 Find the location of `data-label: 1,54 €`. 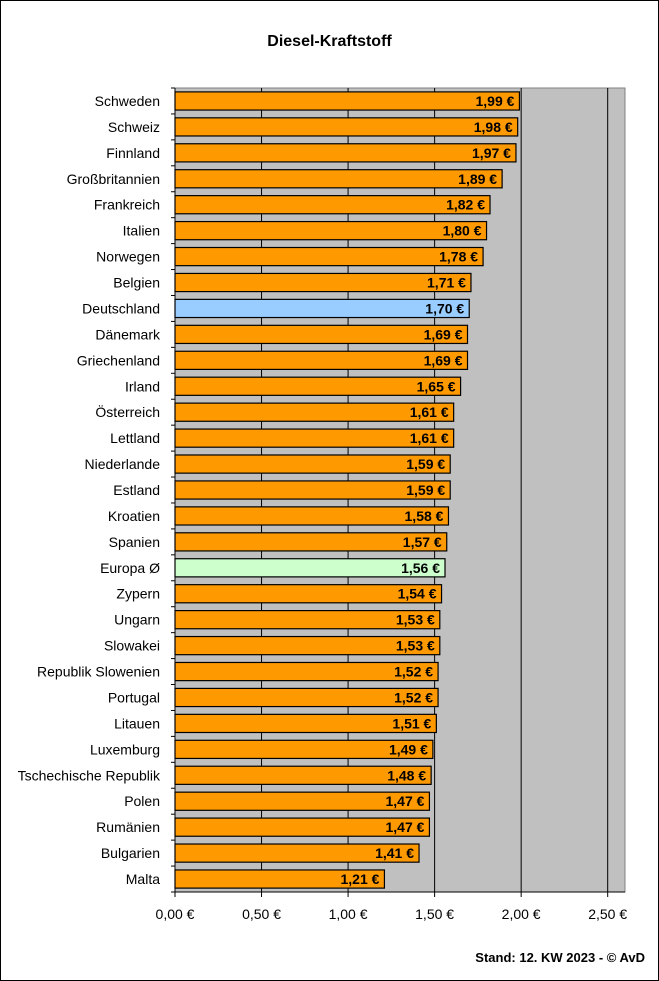

data-label: 1,54 € is located at coordinates (417, 594).